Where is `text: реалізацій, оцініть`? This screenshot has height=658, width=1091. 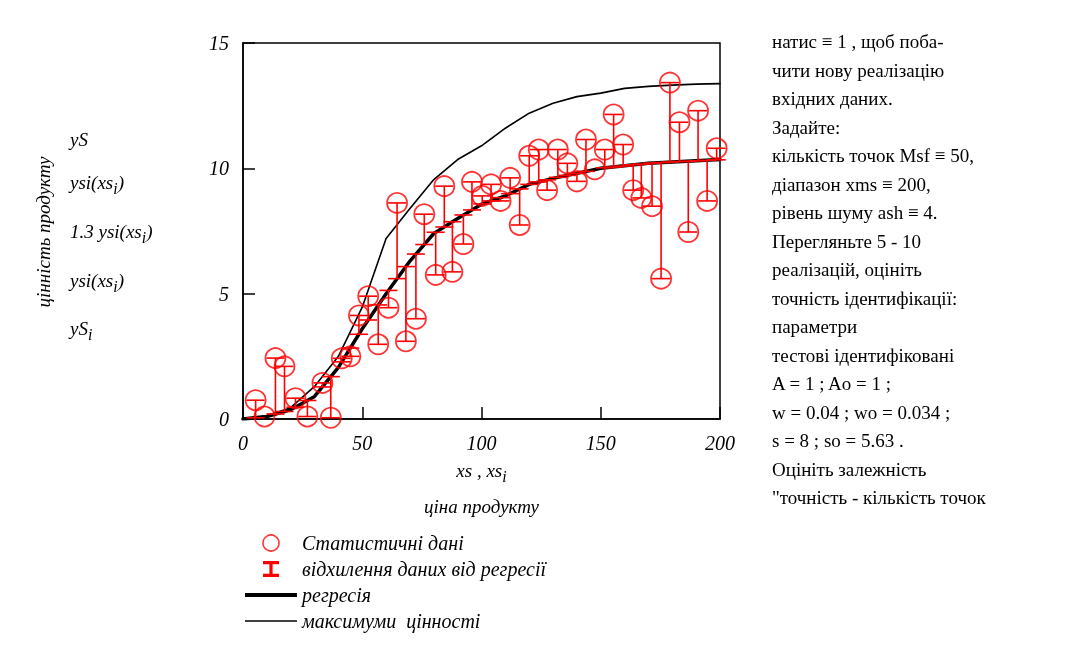
text: реалізацій, оцініть is located at coordinates (847, 270).